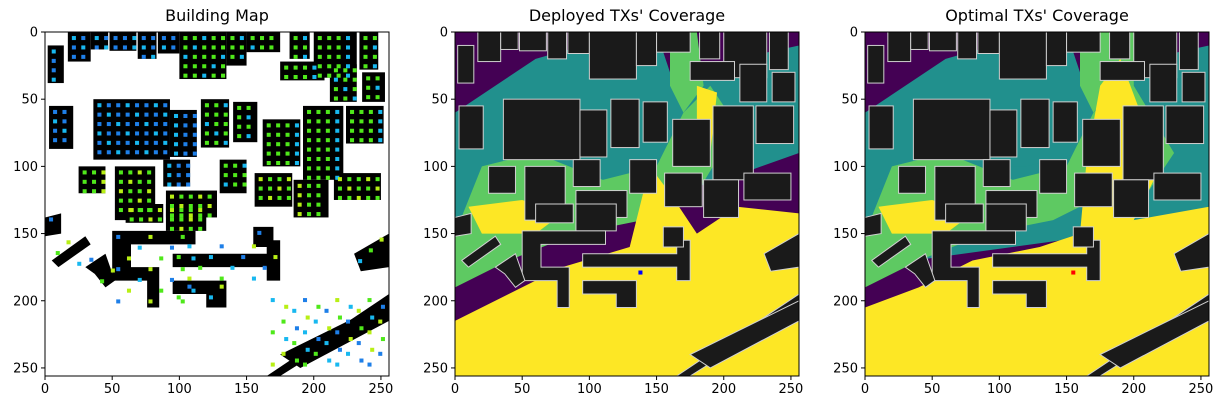  Describe the element at coordinates (381, 389) in the screenshot. I see `x-tick-label: 250` at that location.